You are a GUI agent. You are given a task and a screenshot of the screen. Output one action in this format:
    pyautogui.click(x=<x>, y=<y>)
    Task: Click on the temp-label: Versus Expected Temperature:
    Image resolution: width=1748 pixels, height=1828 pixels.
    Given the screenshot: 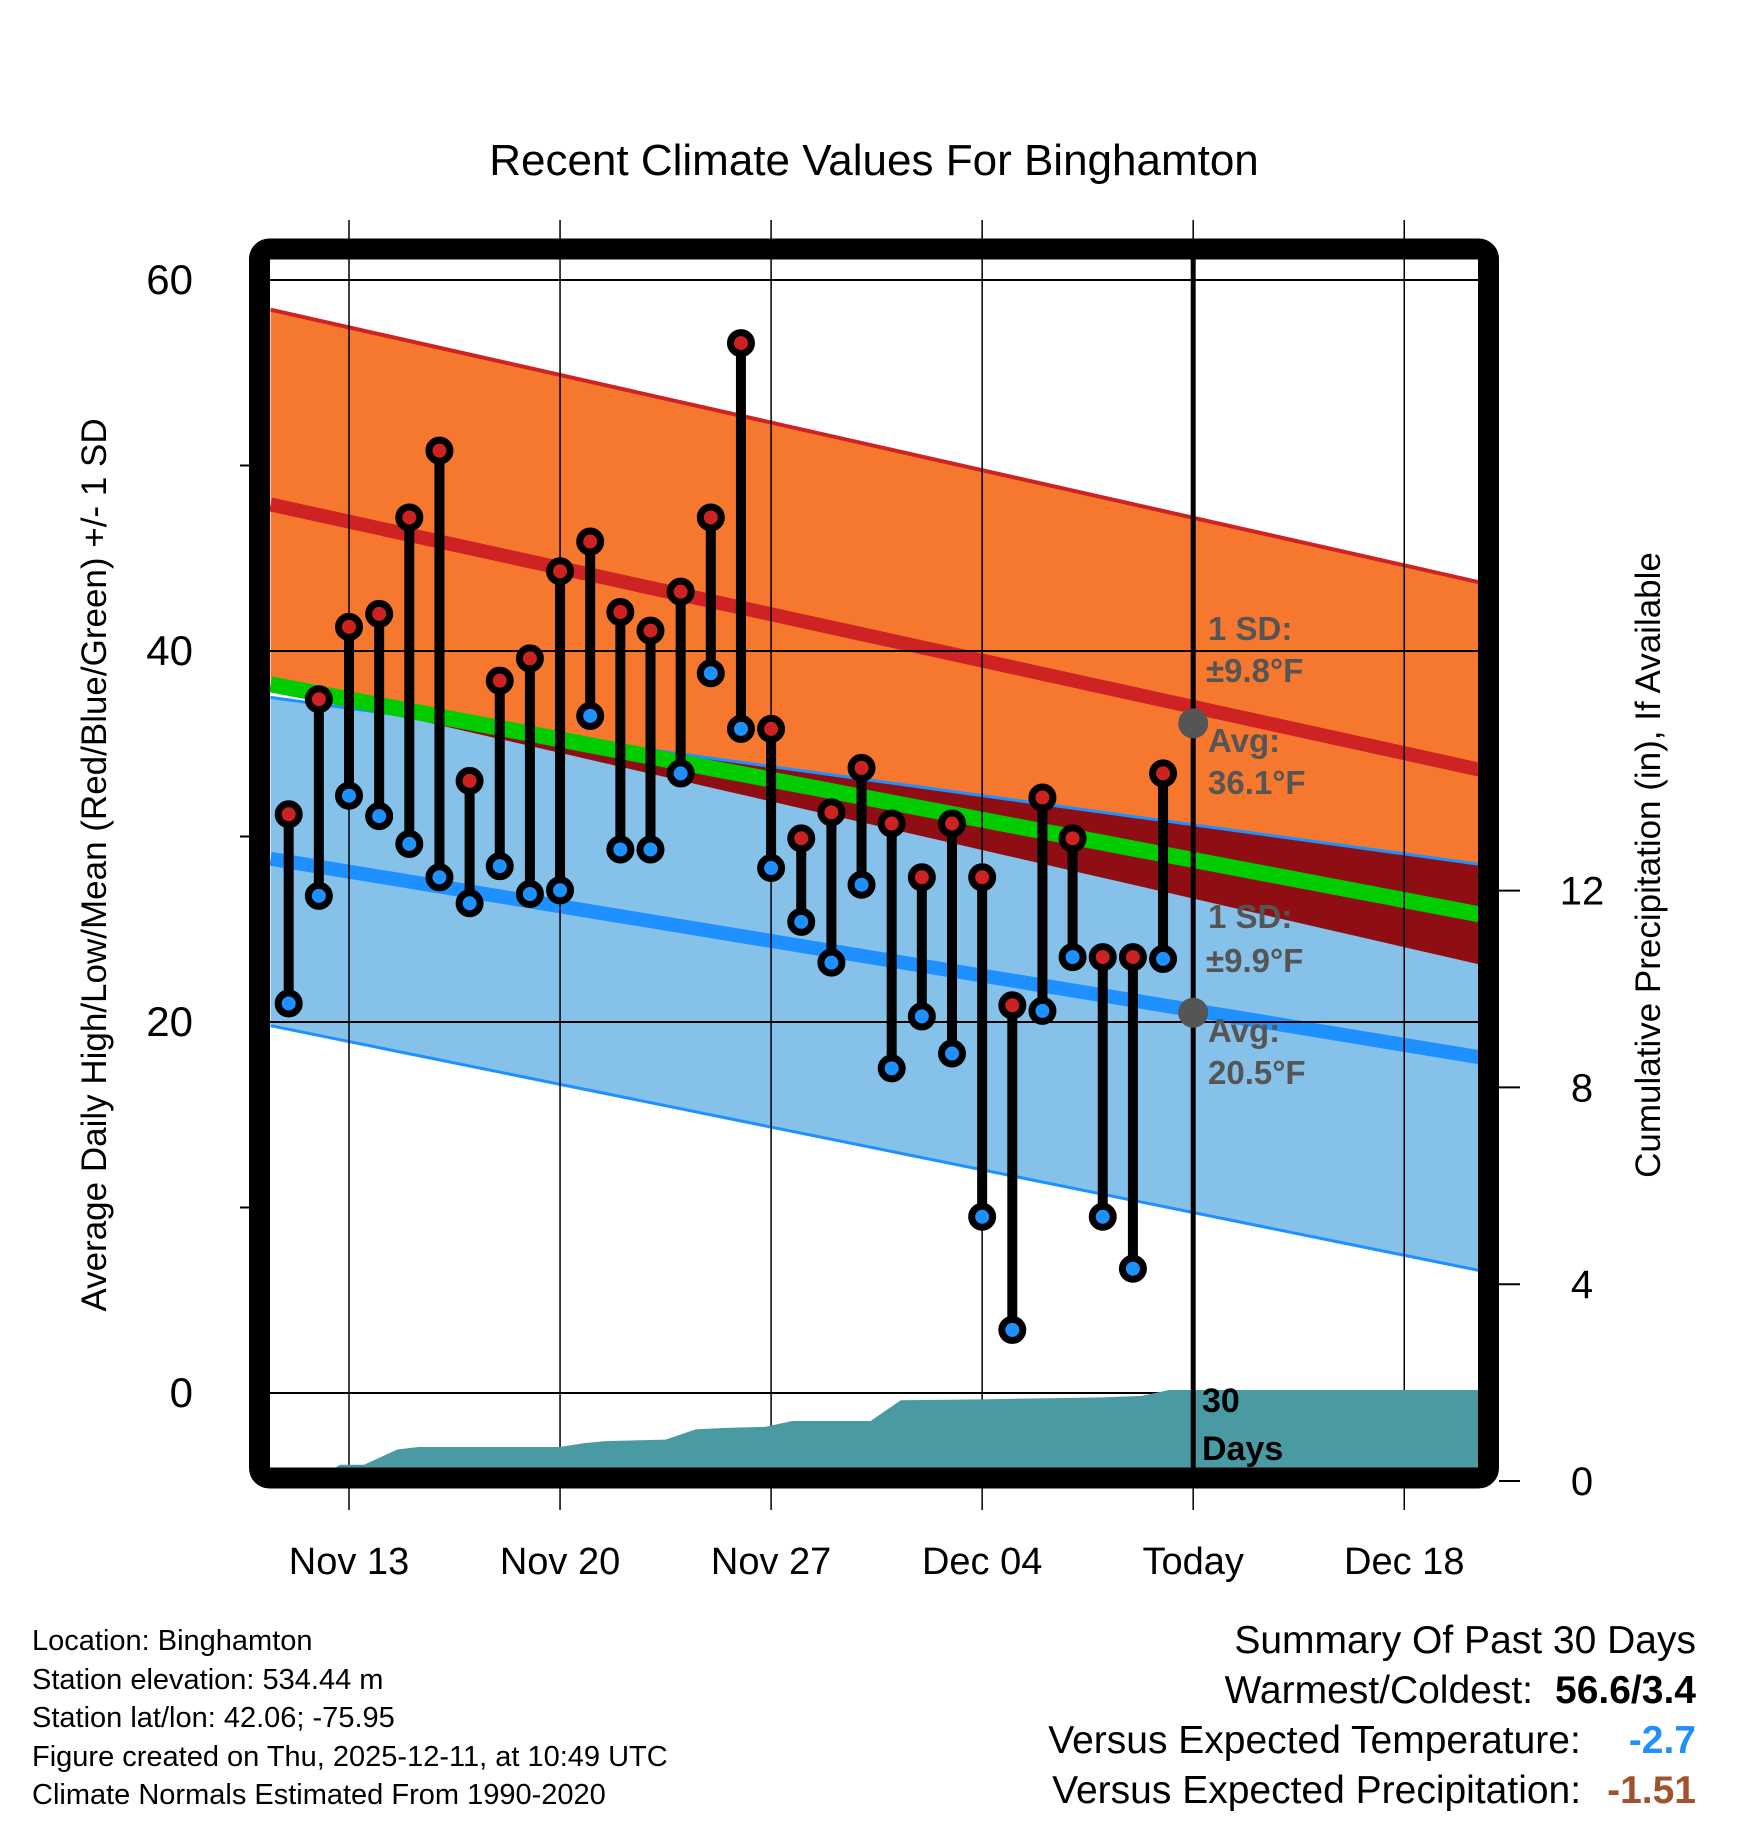 What is the action you would take?
    pyautogui.click(x=1314, y=1740)
    